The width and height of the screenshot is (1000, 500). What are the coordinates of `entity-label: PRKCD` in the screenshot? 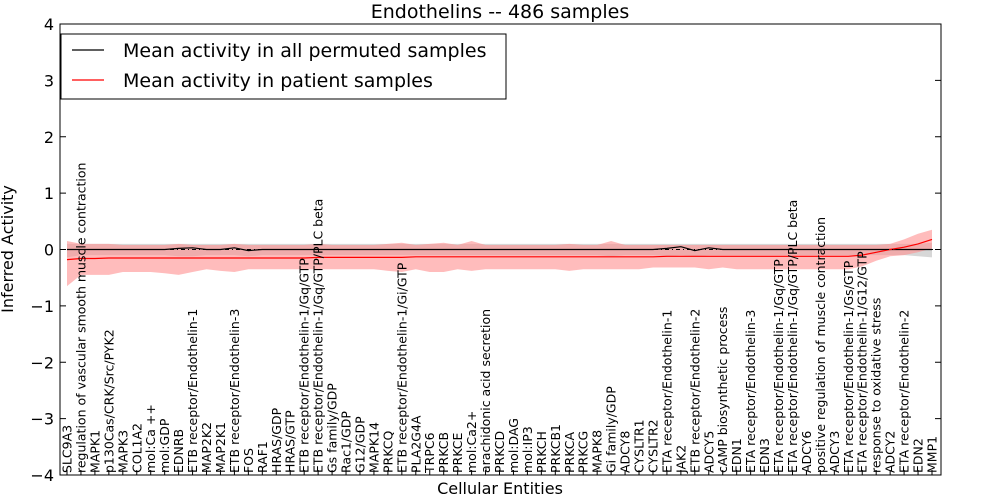 It's located at (499, 452).